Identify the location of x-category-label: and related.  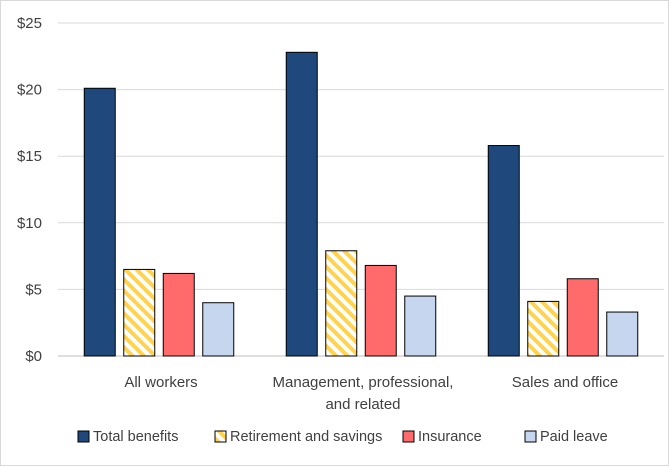
(362, 404).